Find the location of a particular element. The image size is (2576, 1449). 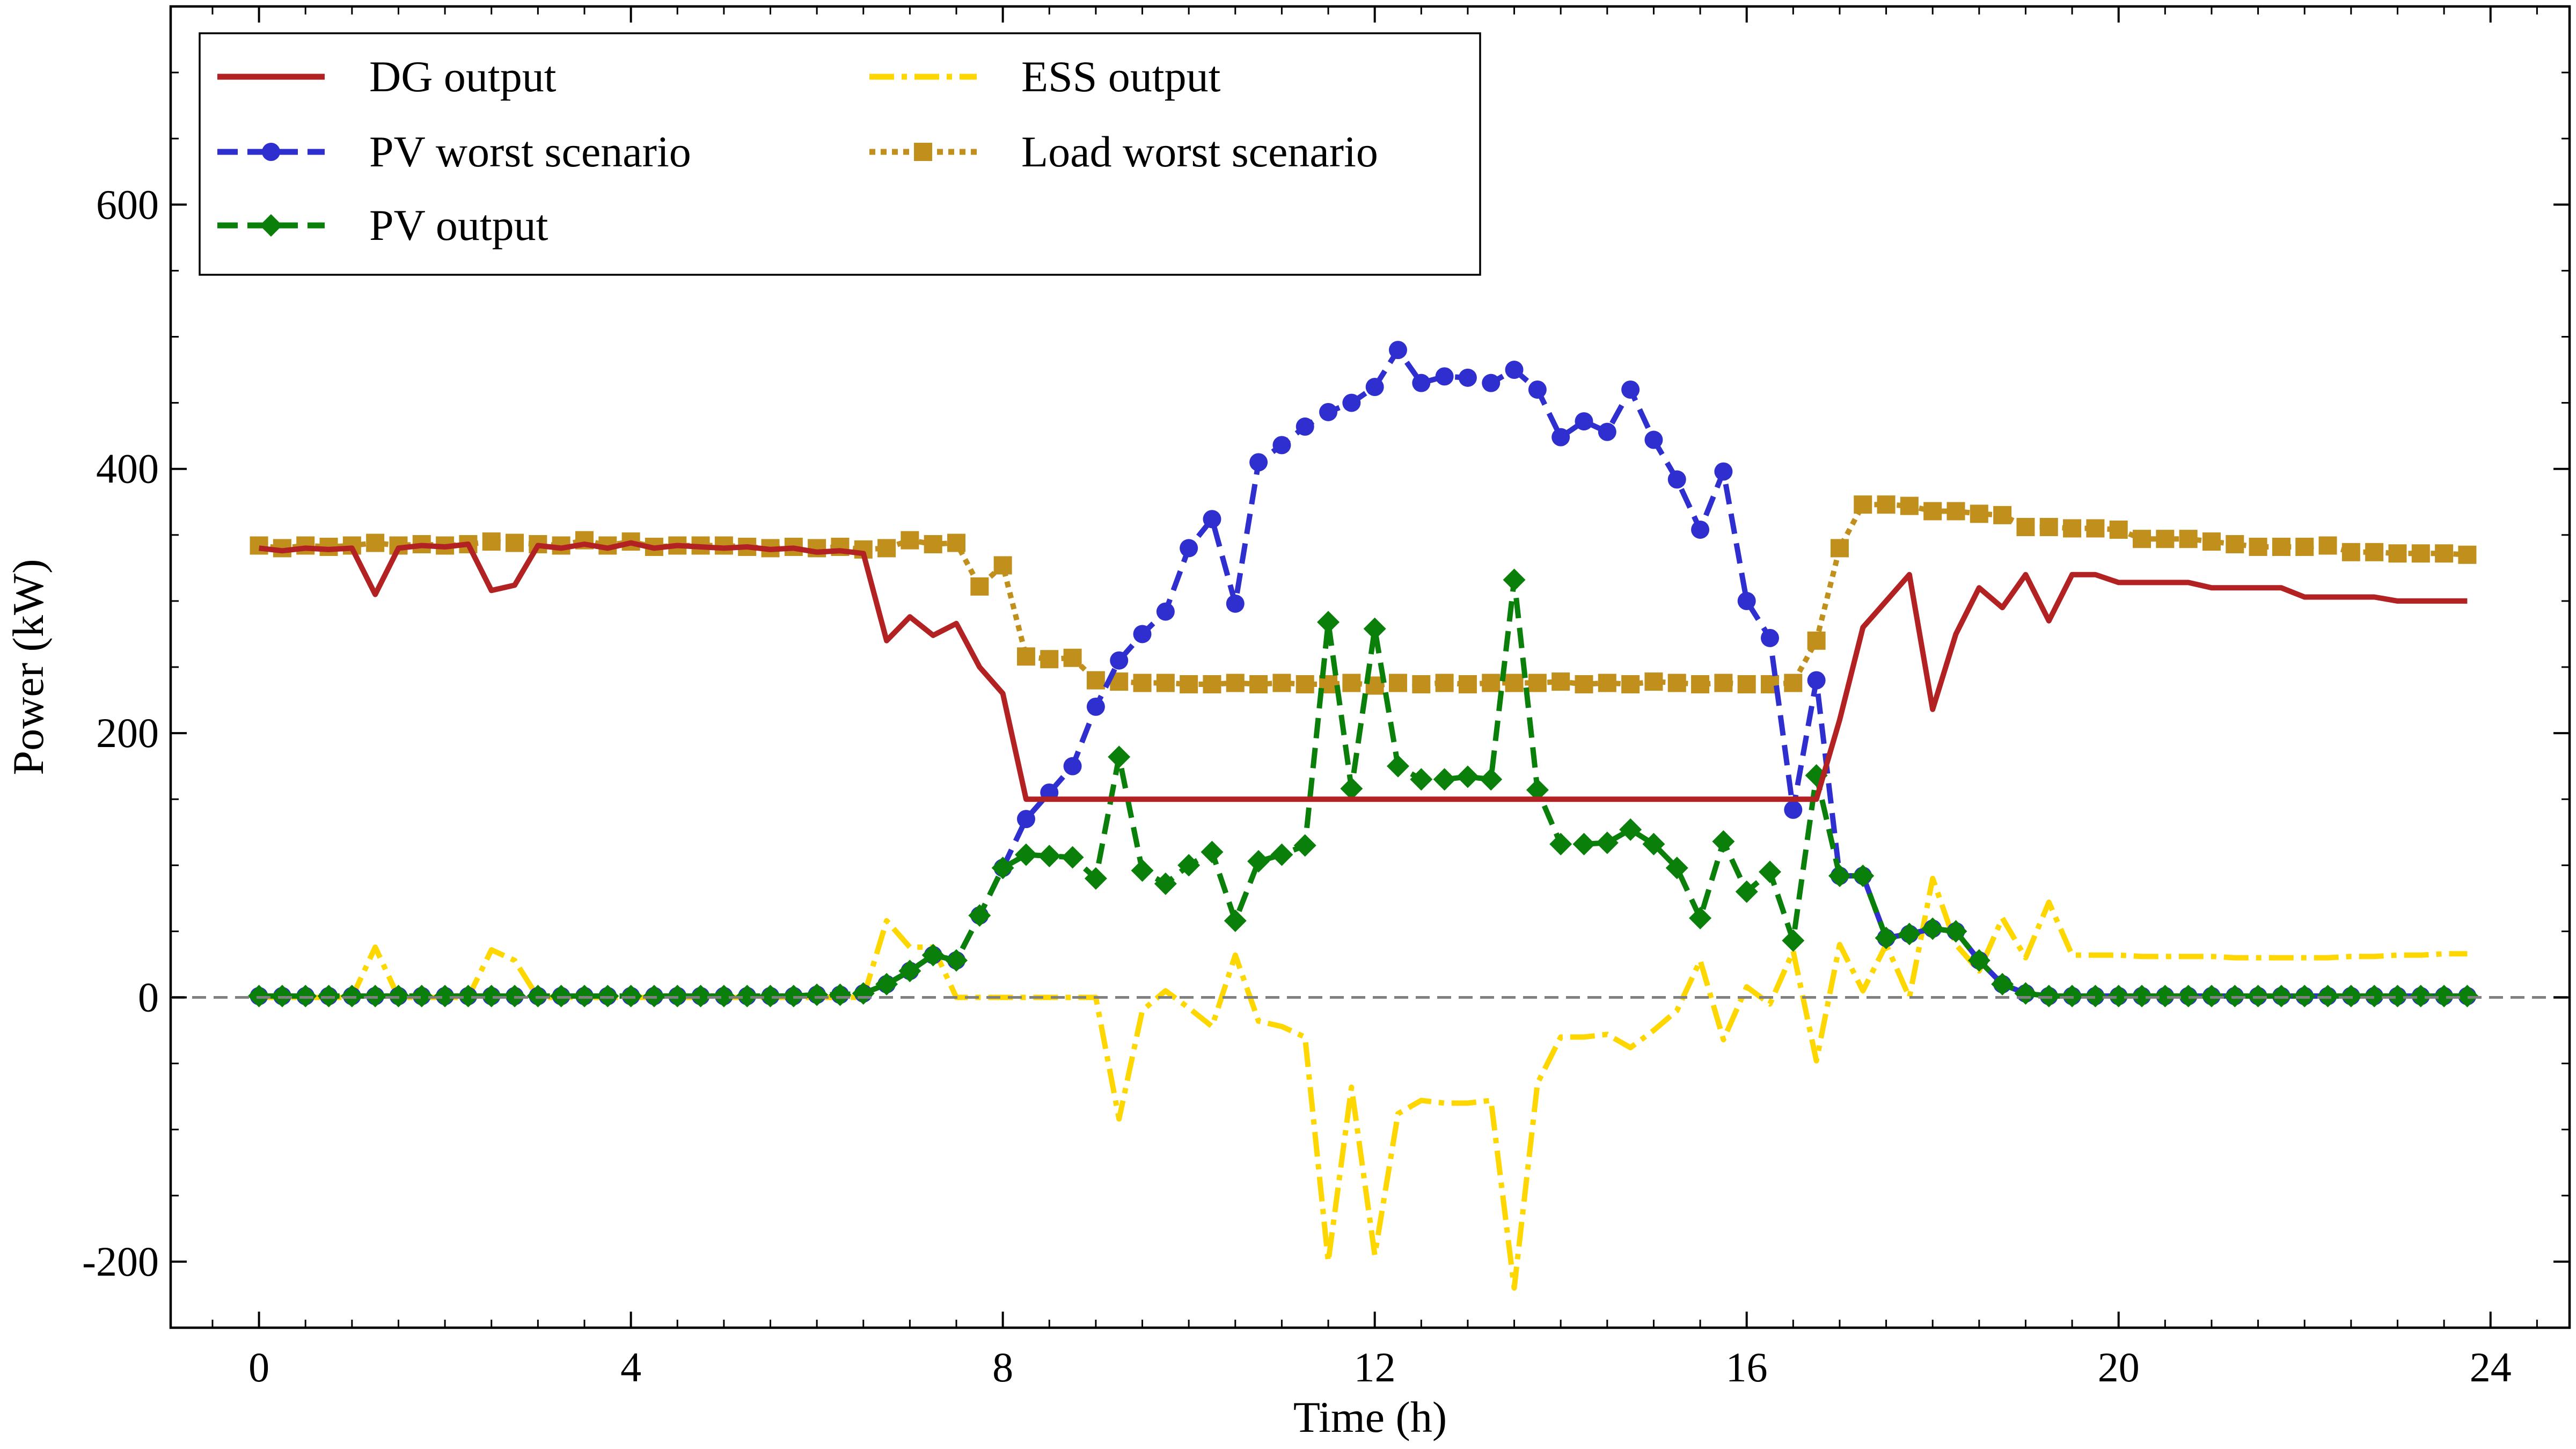

y-tick-label: 0 is located at coordinates (148, 997).